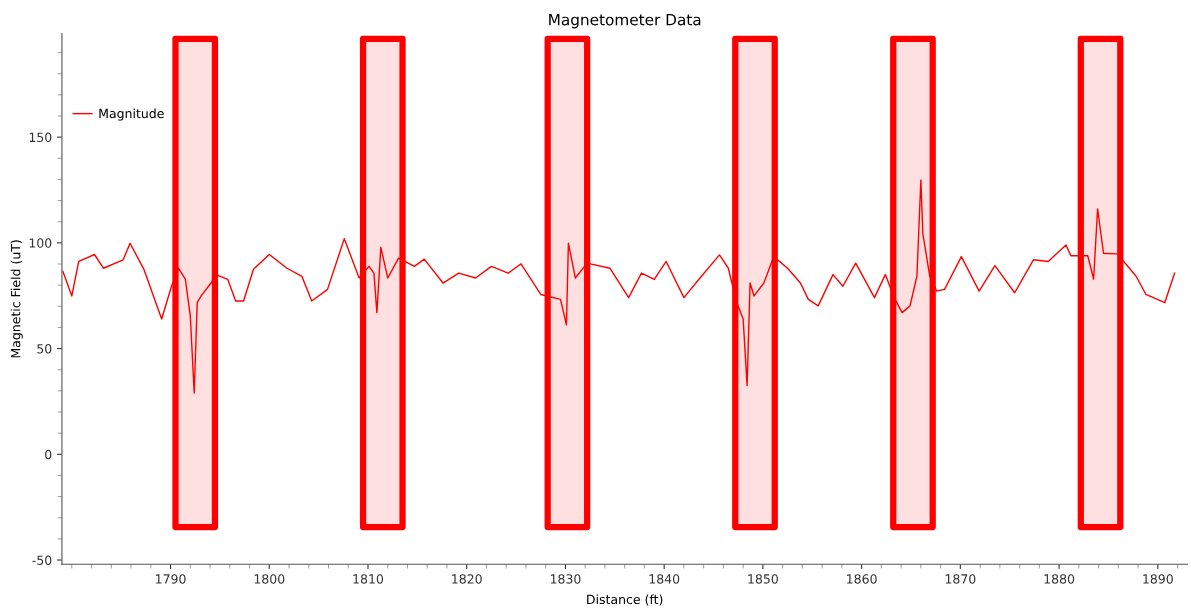 The width and height of the screenshot is (1191, 610). Describe the element at coordinates (467, 579) in the screenshot. I see `x-tick-label: 1820` at that location.